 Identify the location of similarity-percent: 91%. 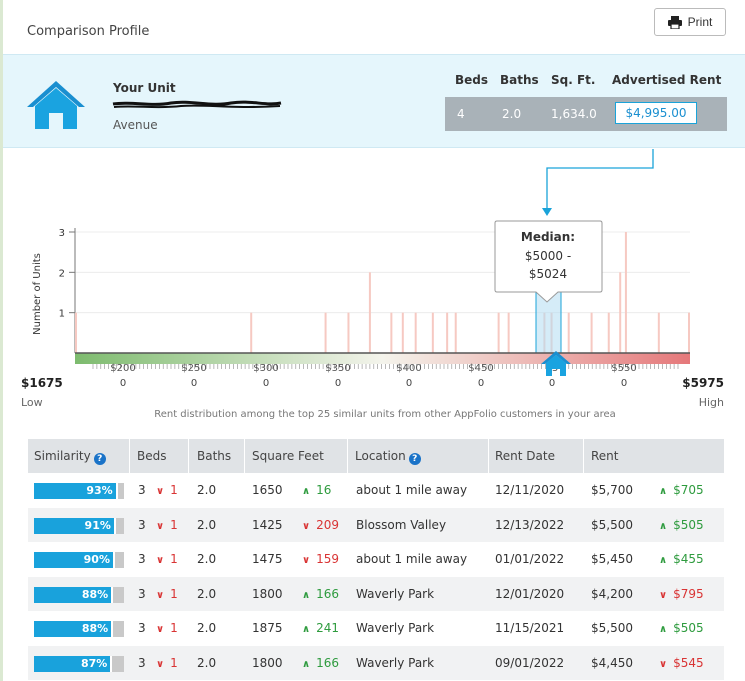
(75, 525).